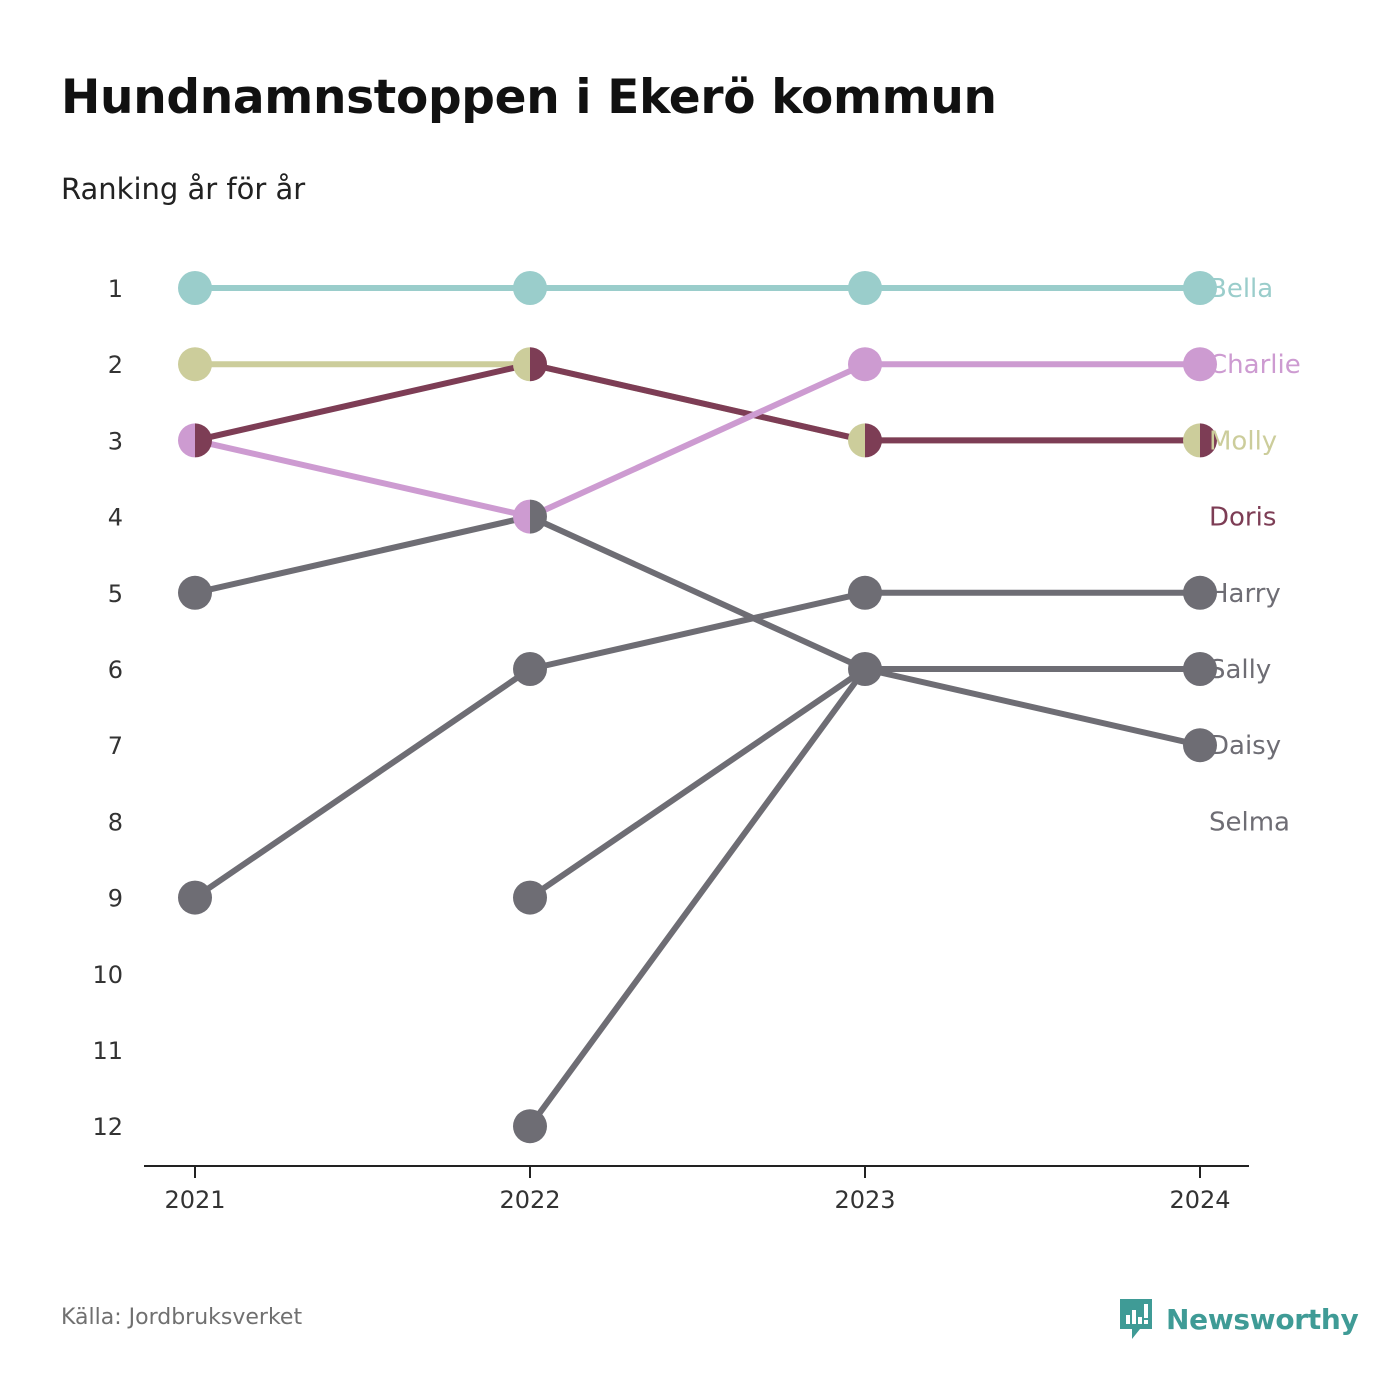 This screenshot has height=1400, width=1400. What do you see at coordinates (115, 670) in the screenshot?
I see `y-tick-label-6: 6` at bounding box center [115, 670].